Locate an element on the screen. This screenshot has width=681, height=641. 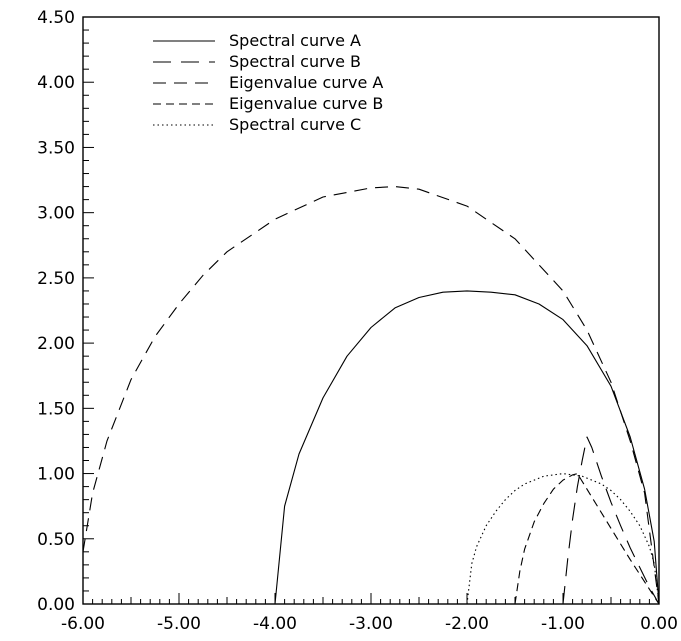
x-tick-label: -5.00 is located at coordinates (179, 624).